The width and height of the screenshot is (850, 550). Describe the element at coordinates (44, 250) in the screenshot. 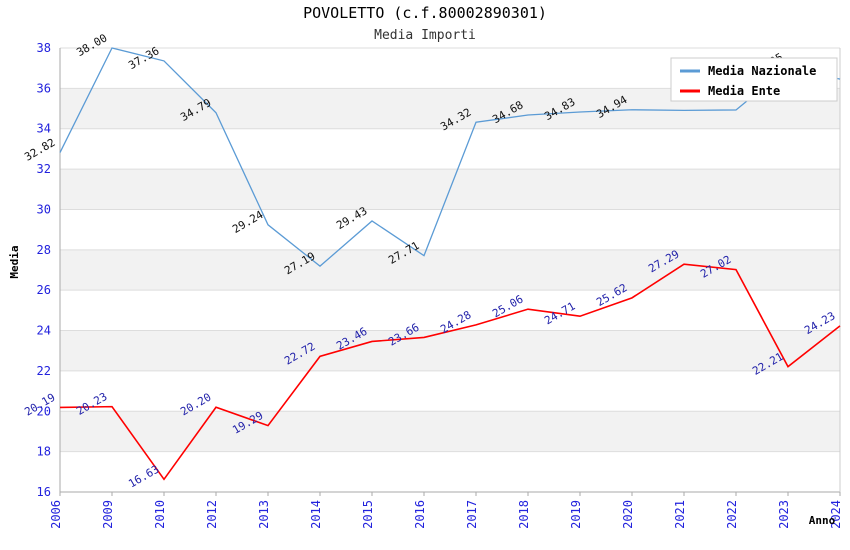

I see `y-tick-label: 28` at that location.